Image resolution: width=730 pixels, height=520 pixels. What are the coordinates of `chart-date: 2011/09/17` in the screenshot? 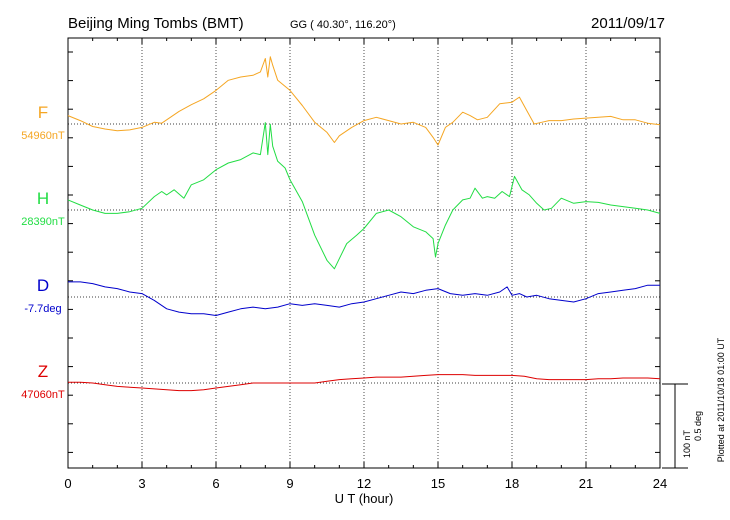 It's located at (628, 23).